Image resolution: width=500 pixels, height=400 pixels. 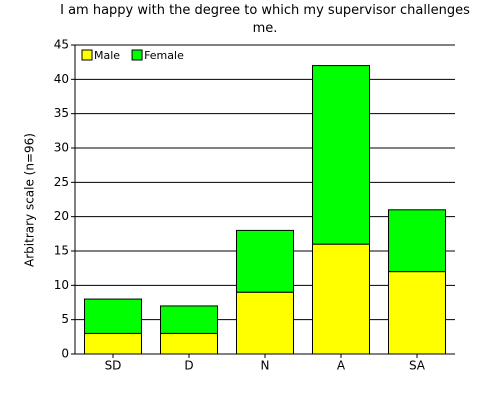 I want to click on x-tick-label: SA, so click(x=417, y=366).